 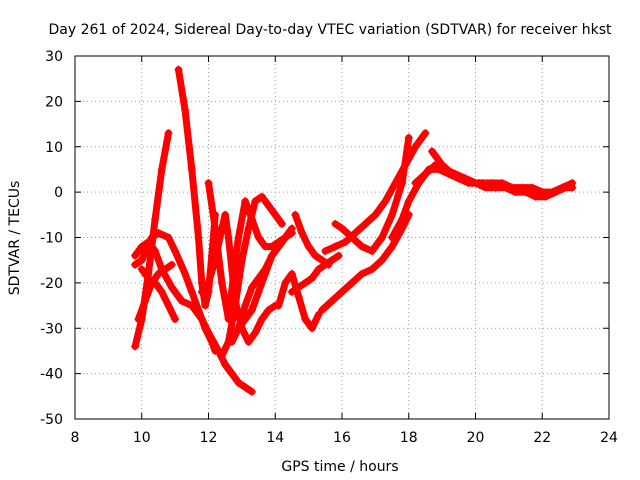 What do you see at coordinates (51, 284) in the screenshot?
I see `y-tick-label: -20` at bounding box center [51, 284].